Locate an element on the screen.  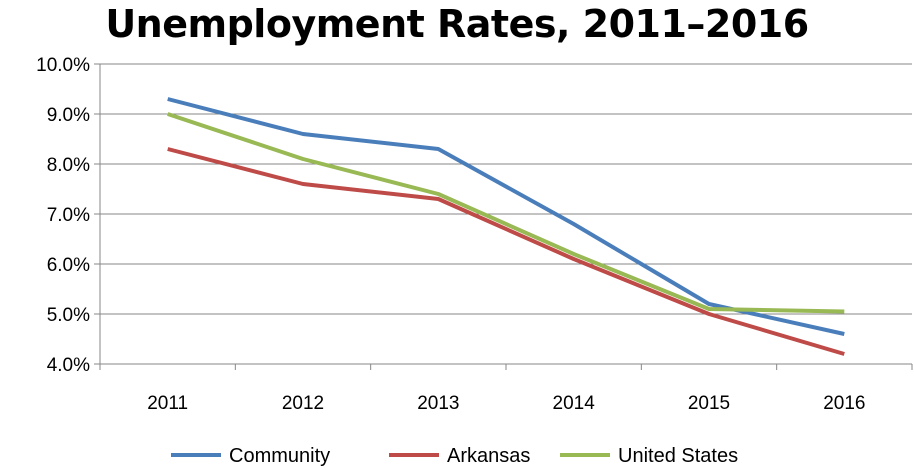
x-tick-label: 2012 is located at coordinates (303, 403).